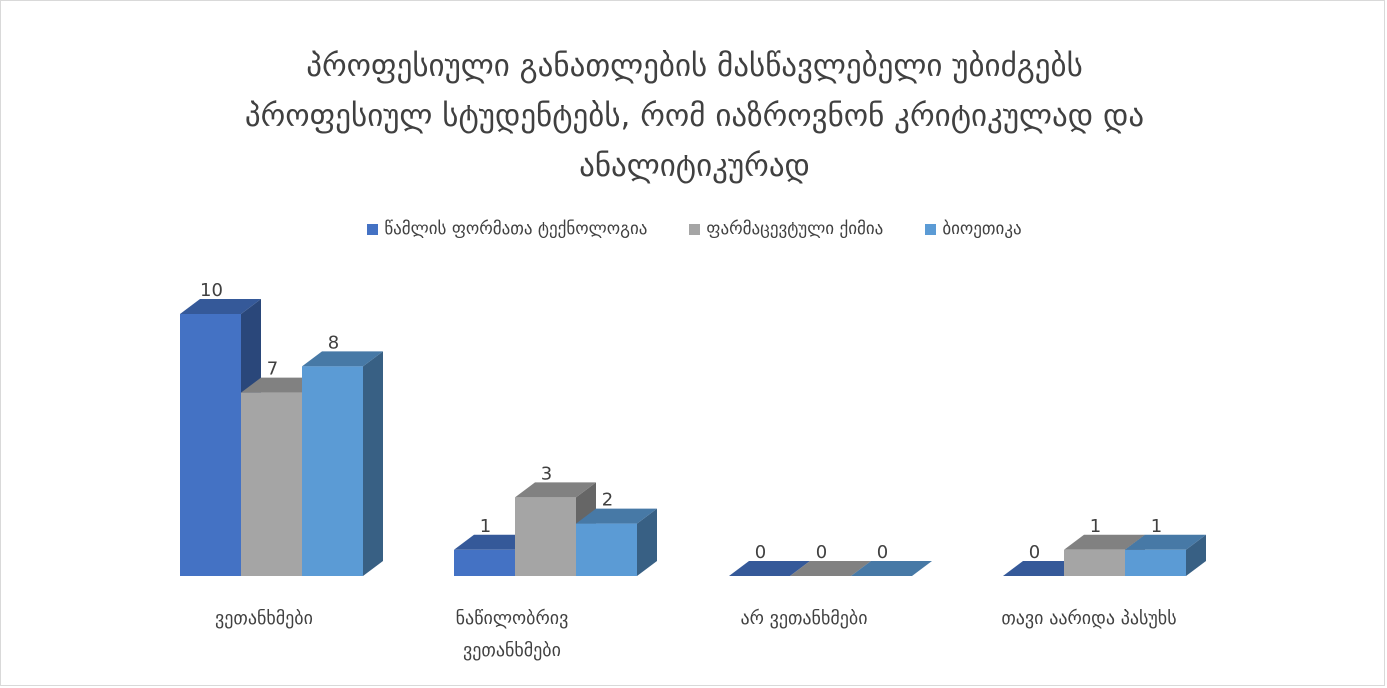  I want to click on category-label-4: თავი აარიდა პასუხს, so click(1089, 618).